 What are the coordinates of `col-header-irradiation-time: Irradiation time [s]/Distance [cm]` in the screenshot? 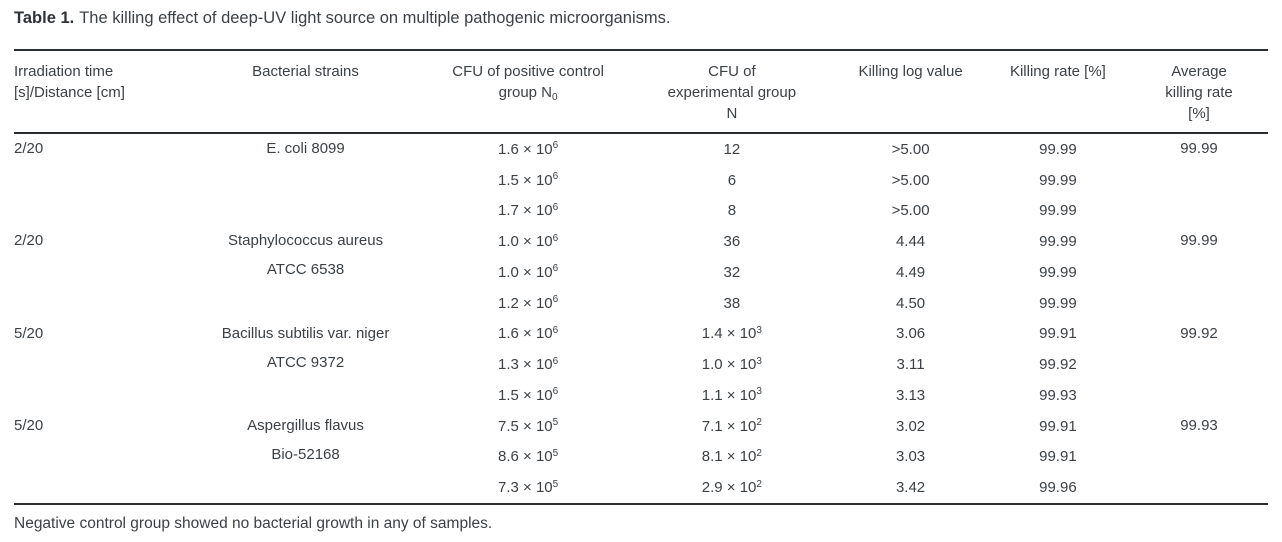 It's located at (69, 82).